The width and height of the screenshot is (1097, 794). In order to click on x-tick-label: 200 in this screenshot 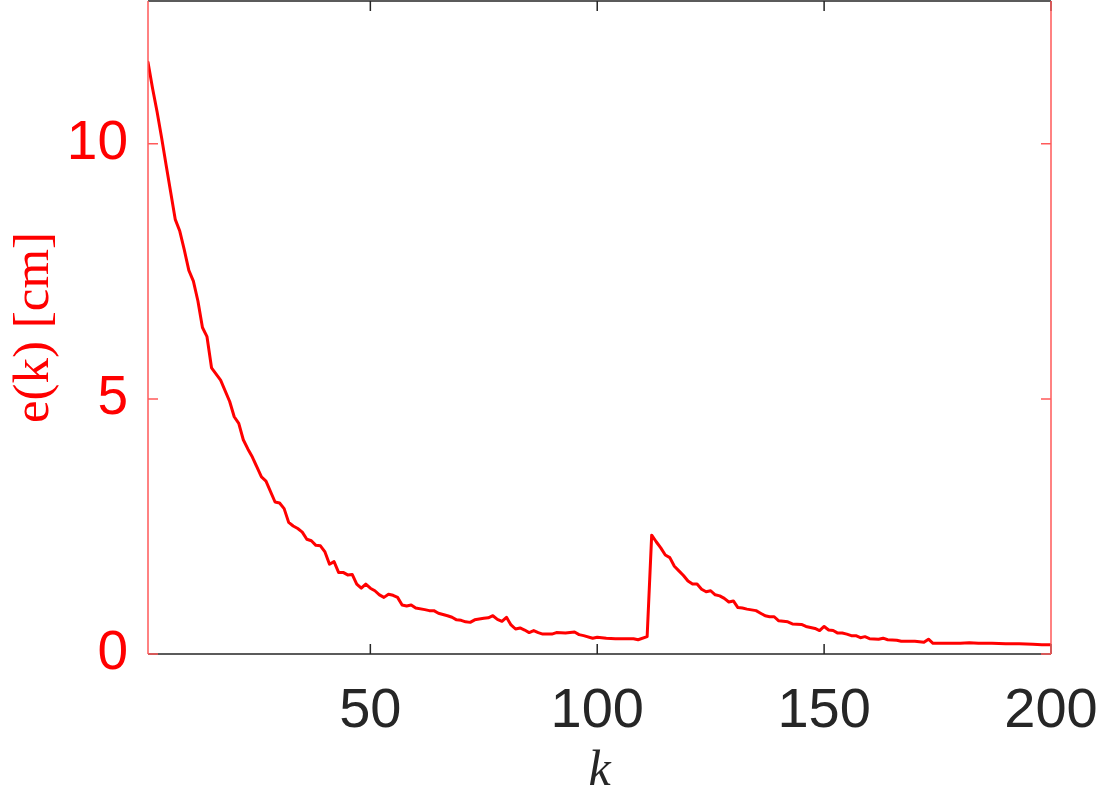, I will do `click(1050, 708)`.